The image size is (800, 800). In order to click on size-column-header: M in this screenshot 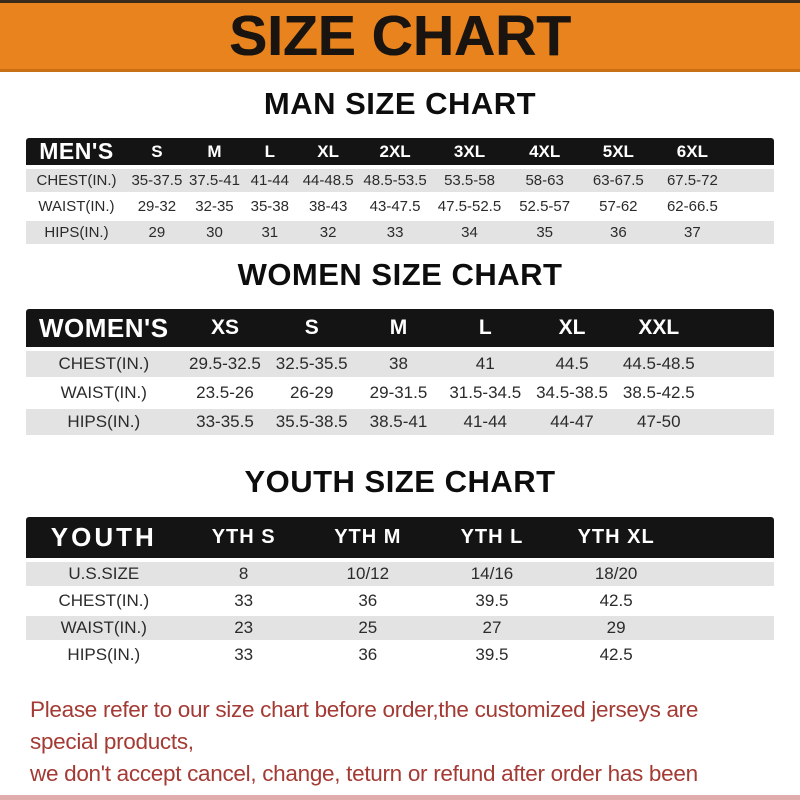, I will do `click(214, 153)`.